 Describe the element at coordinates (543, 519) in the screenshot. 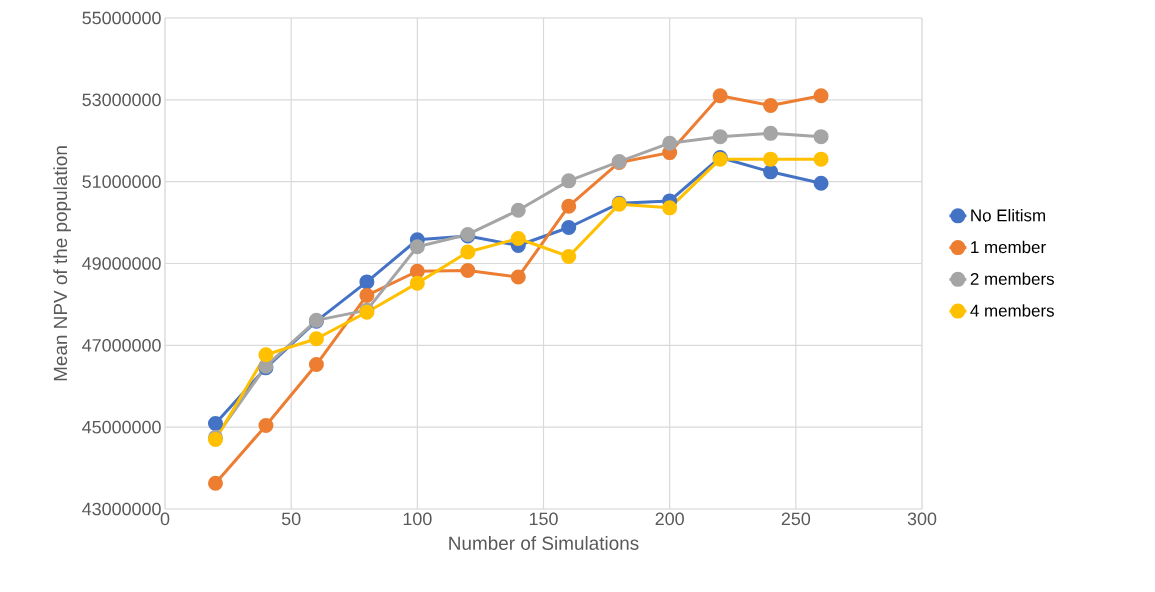

I see `x-tick-label: 150` at that location.